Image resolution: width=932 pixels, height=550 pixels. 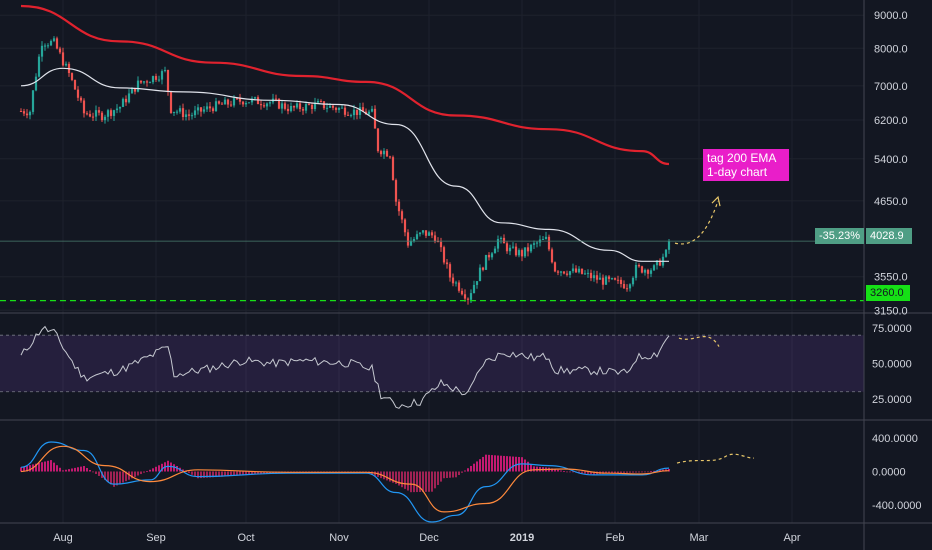 I want to click on time-tick-label: Feb, so click(x=615, y=538).